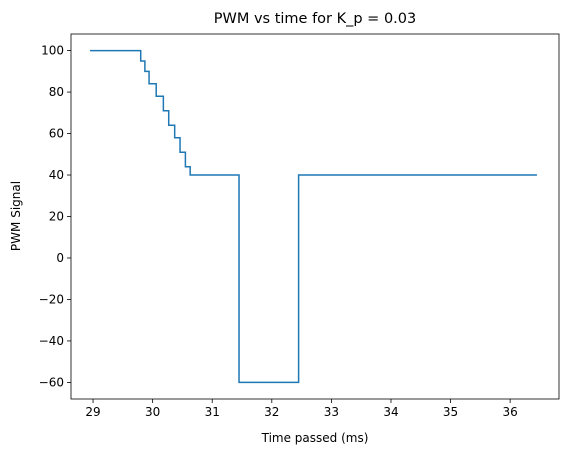  I want to click on x-axis-label: Time passed (ms), so click(315, 438).